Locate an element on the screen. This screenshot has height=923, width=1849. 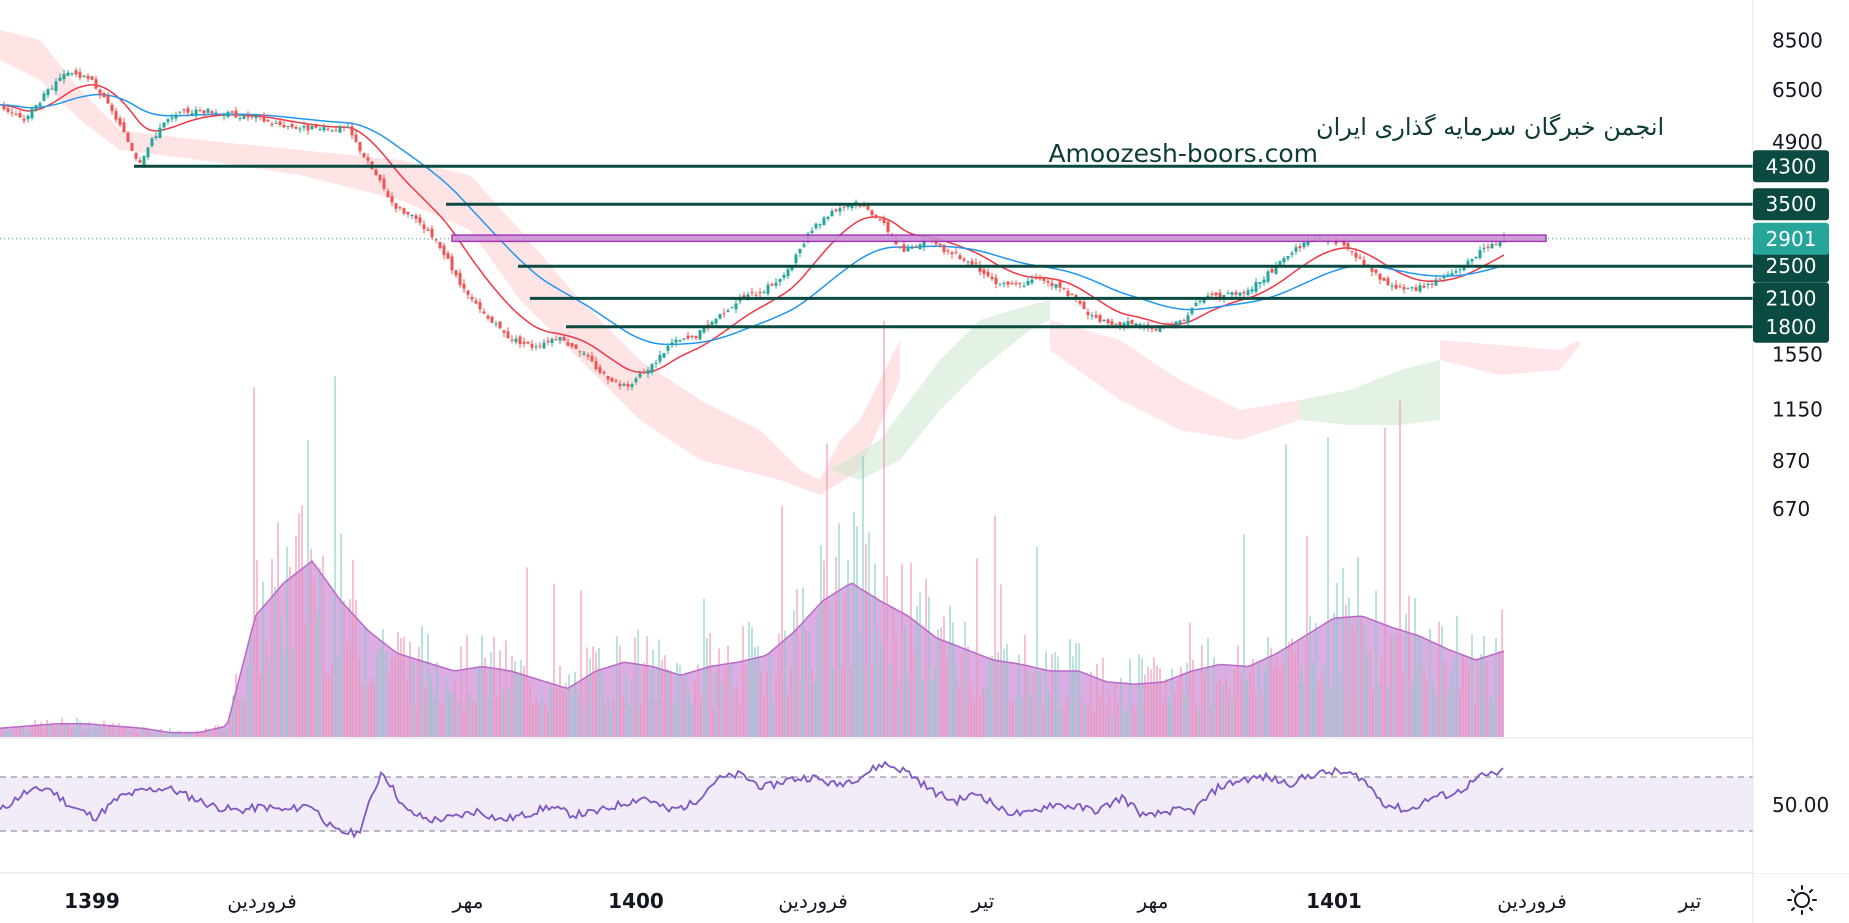
level-tag-label: 1800 is located at coordinates (1791, 327).